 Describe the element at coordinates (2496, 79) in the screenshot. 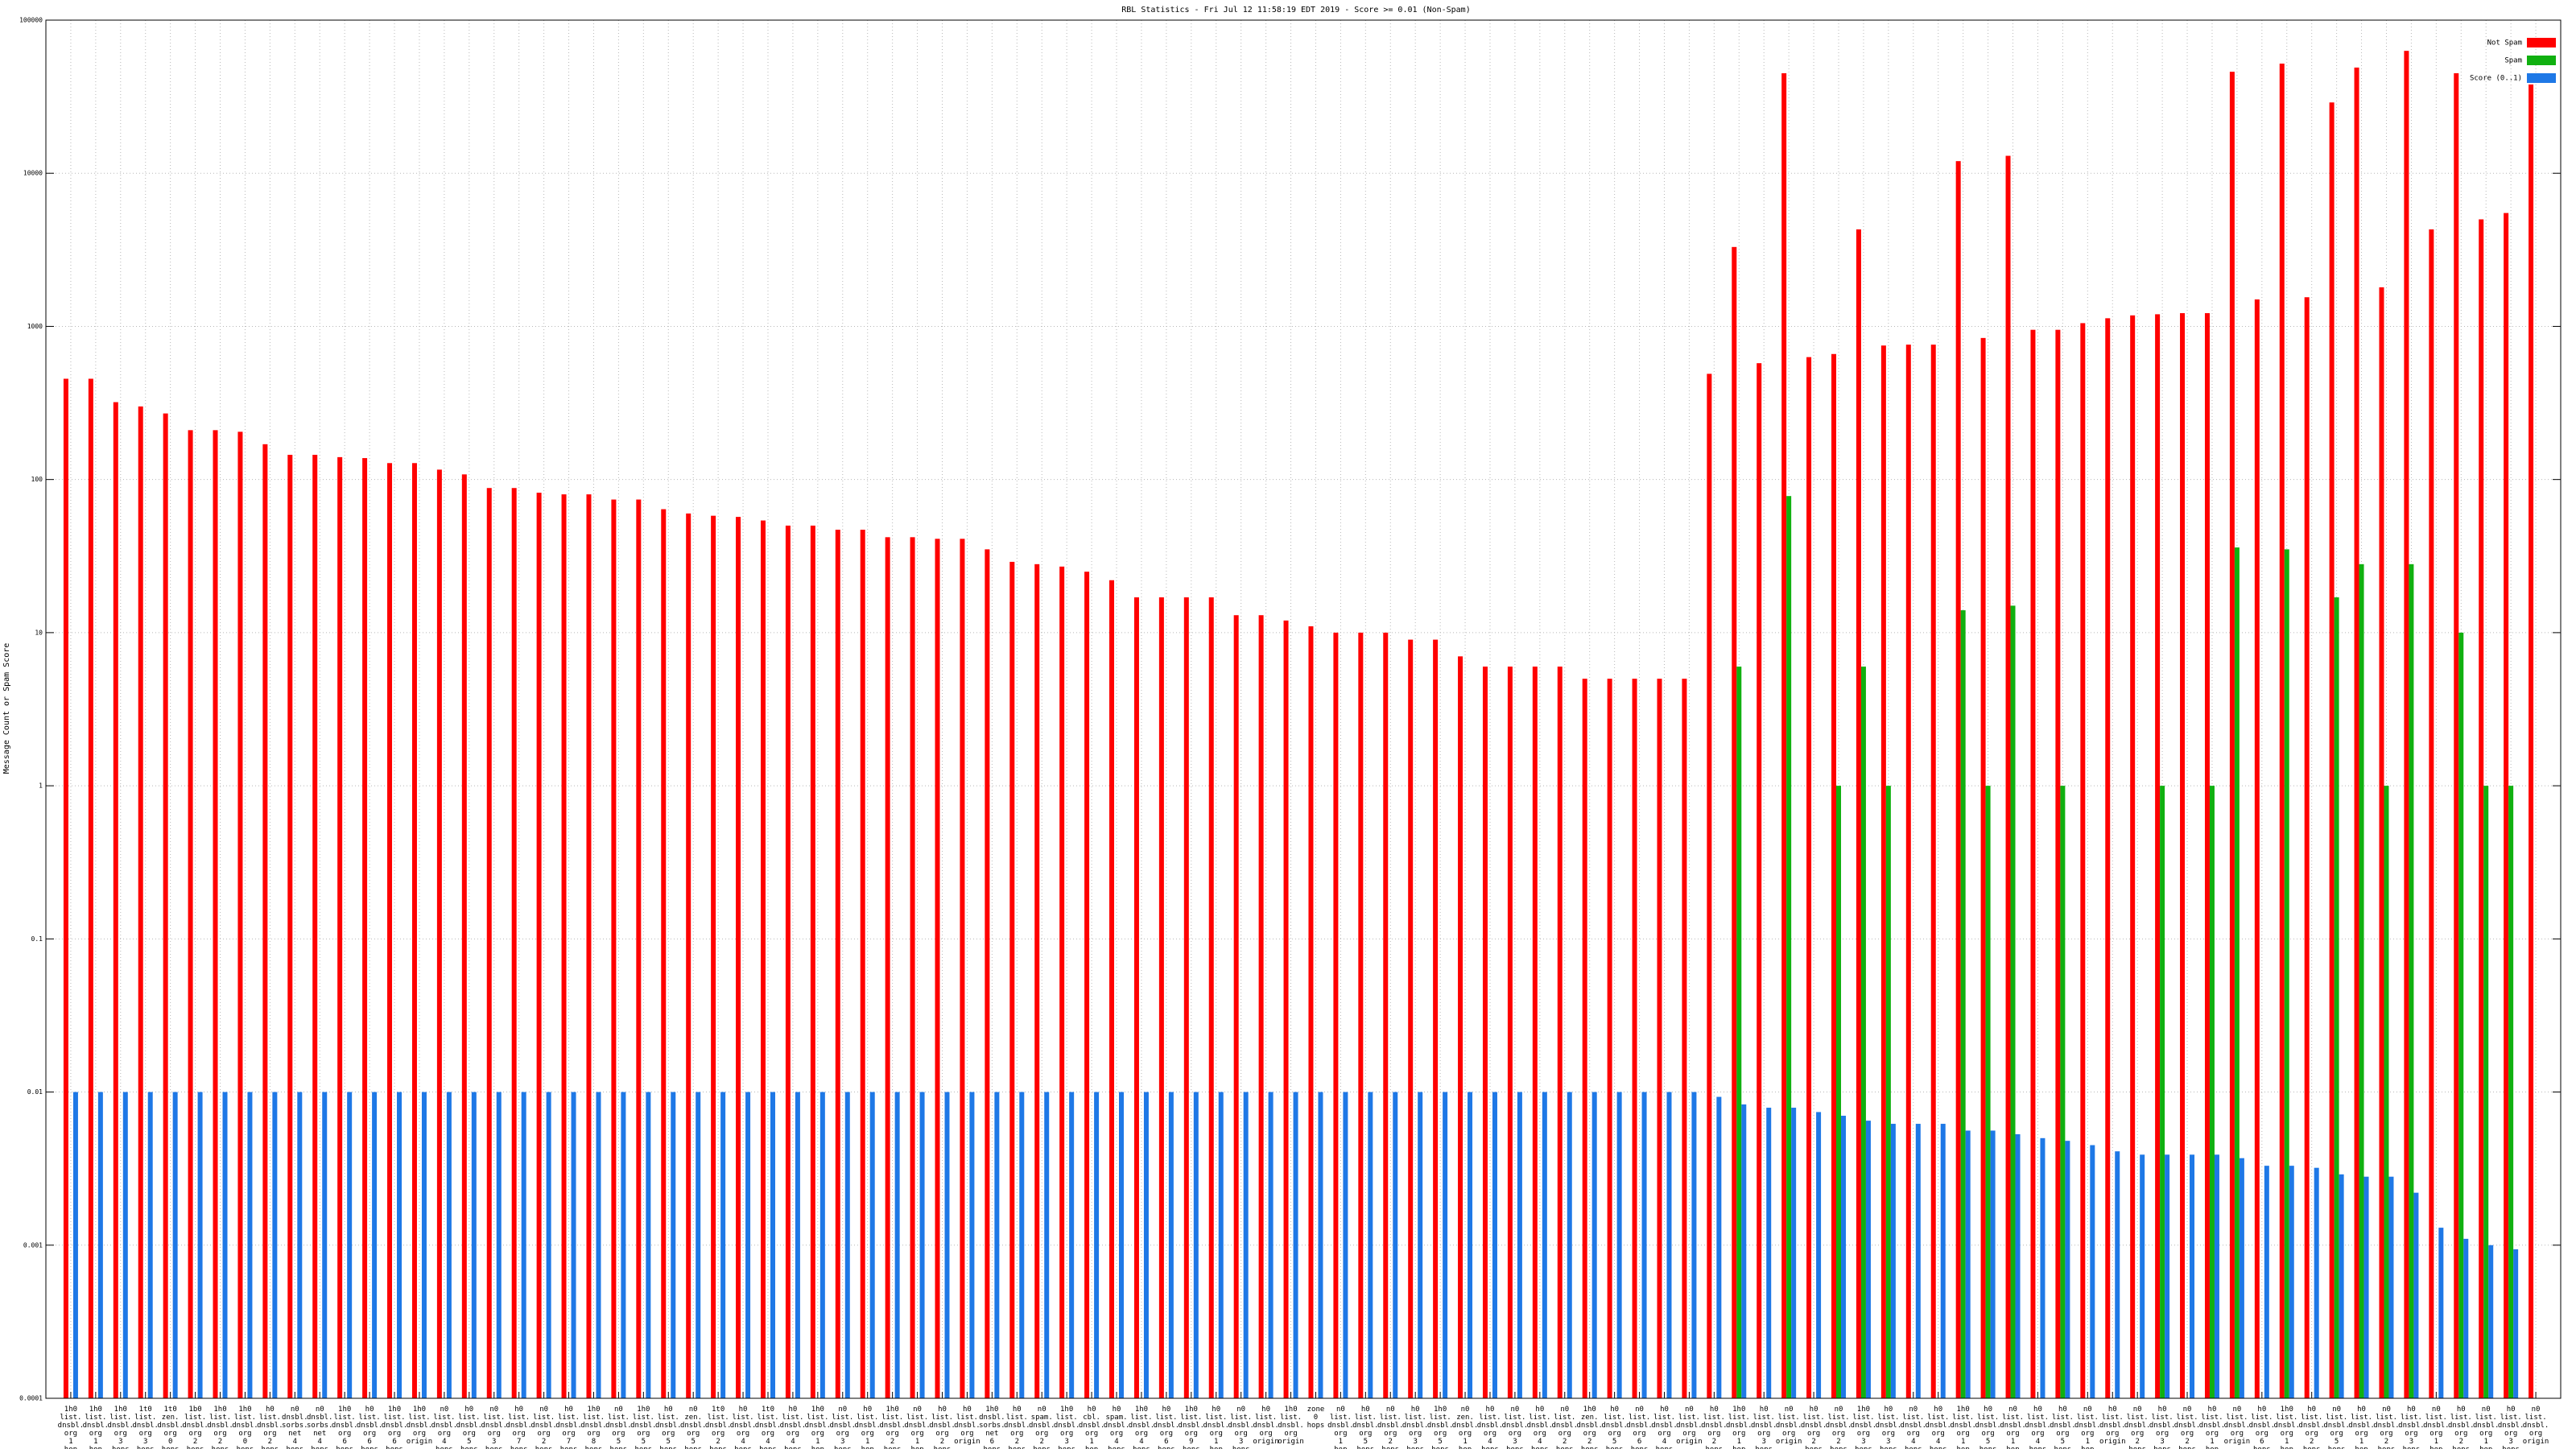

I see `legend-label: Score (0..1)` at that location.